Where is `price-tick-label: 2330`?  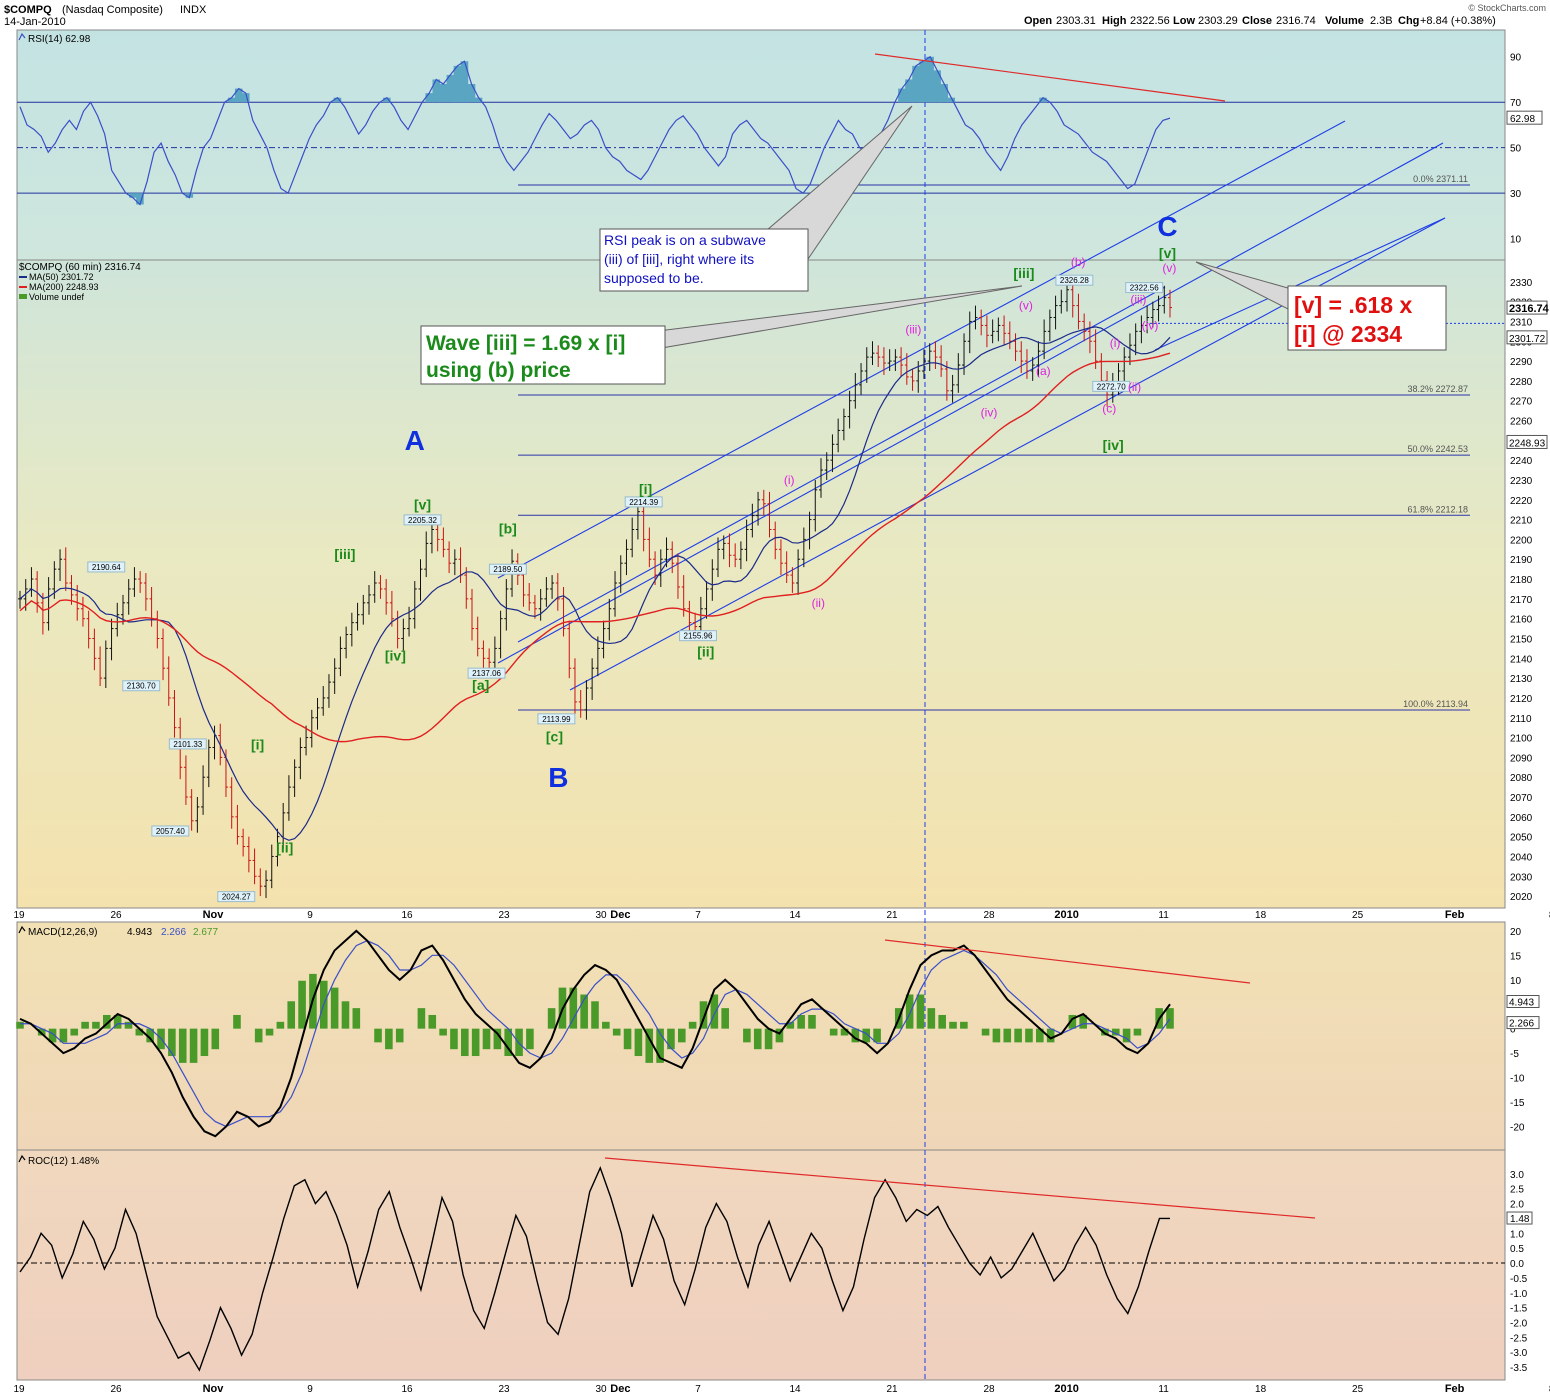 price-tick-label: 2330 is located at coordinates (1521, 283).